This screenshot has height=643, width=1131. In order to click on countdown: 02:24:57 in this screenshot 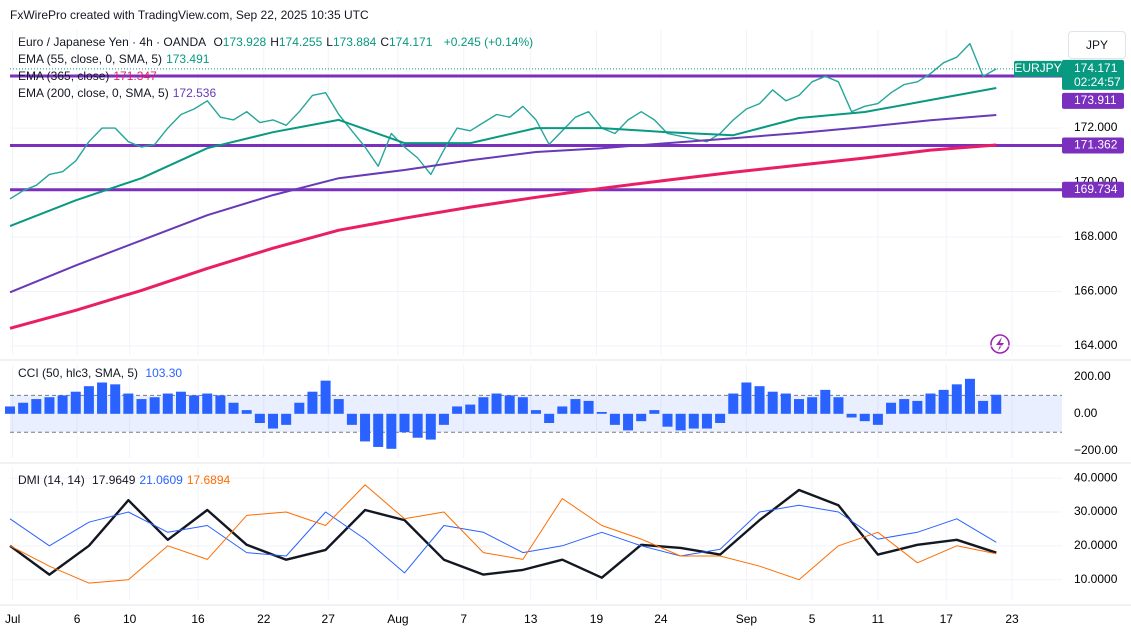, I will do `click(1097, 82)`.